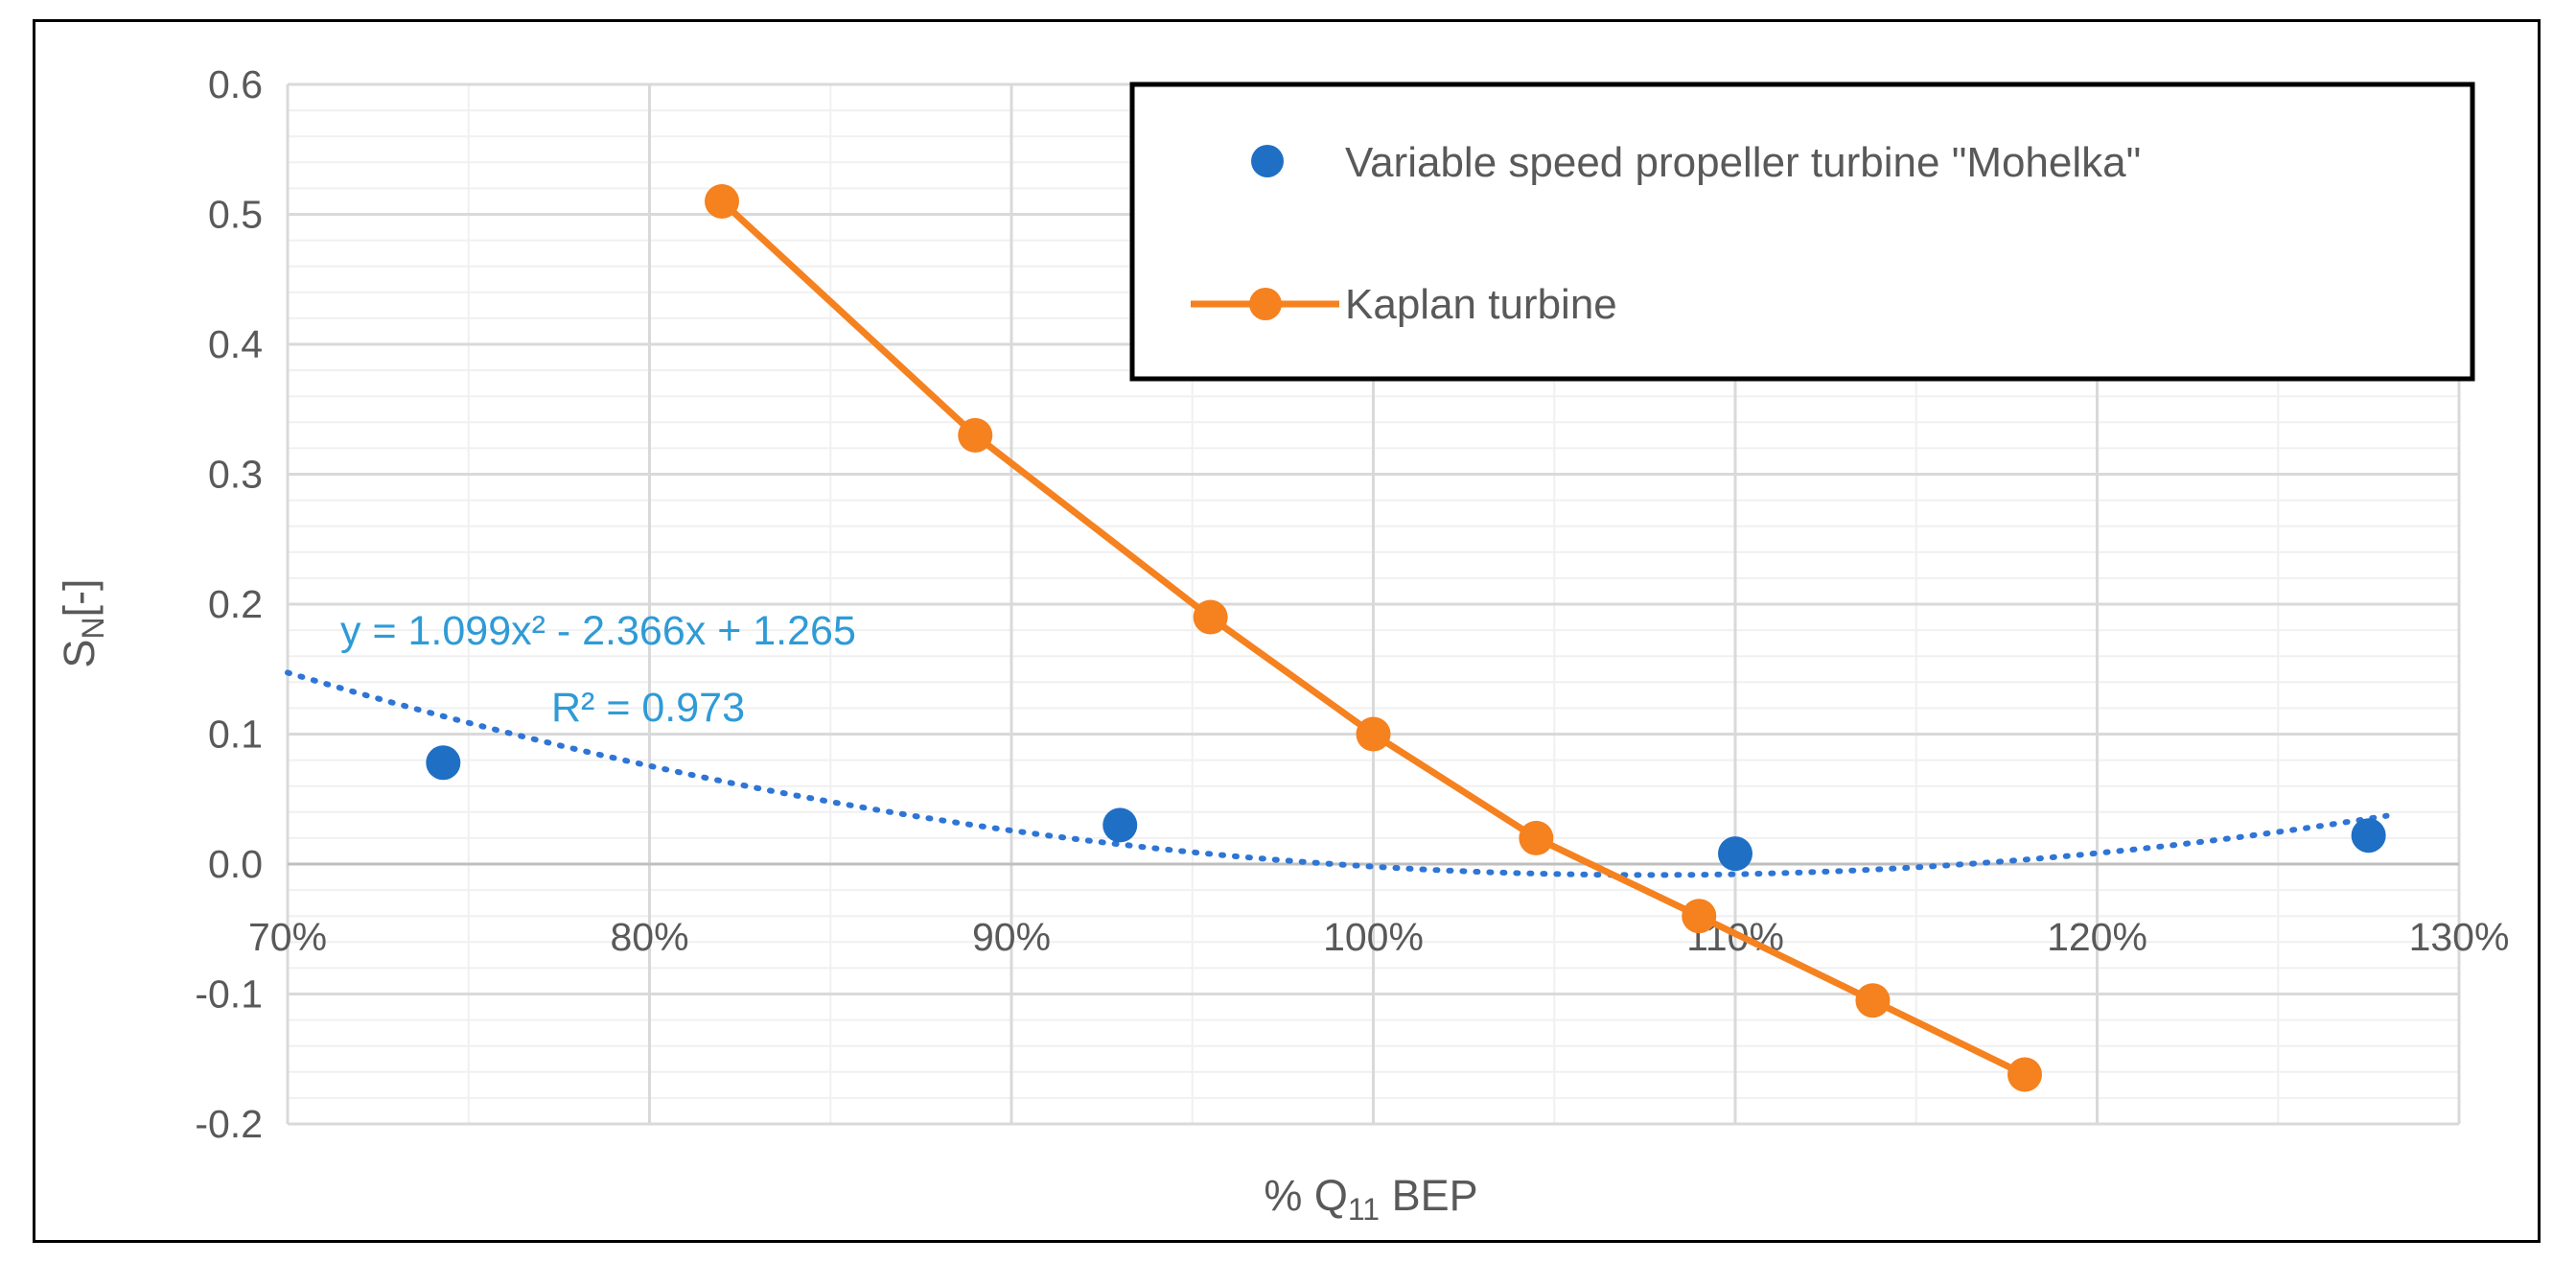 The width and height of the screenshot is (2576, 1263). Describe the element at coordinates (1306, 1195) in the screenshot. I see `x-axis-title-main: % Q` at that location.